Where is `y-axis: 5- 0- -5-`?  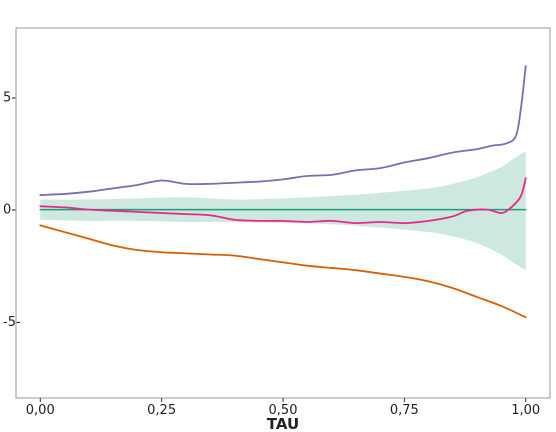
y-axis: 5- 0- -5- is located at coordinates (12, 210).